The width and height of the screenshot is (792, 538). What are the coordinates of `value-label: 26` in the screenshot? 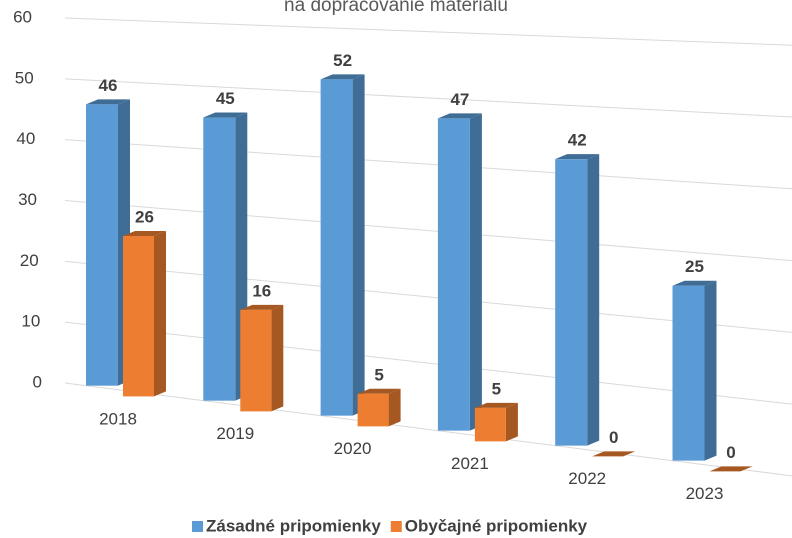 It's located at (144, 216).